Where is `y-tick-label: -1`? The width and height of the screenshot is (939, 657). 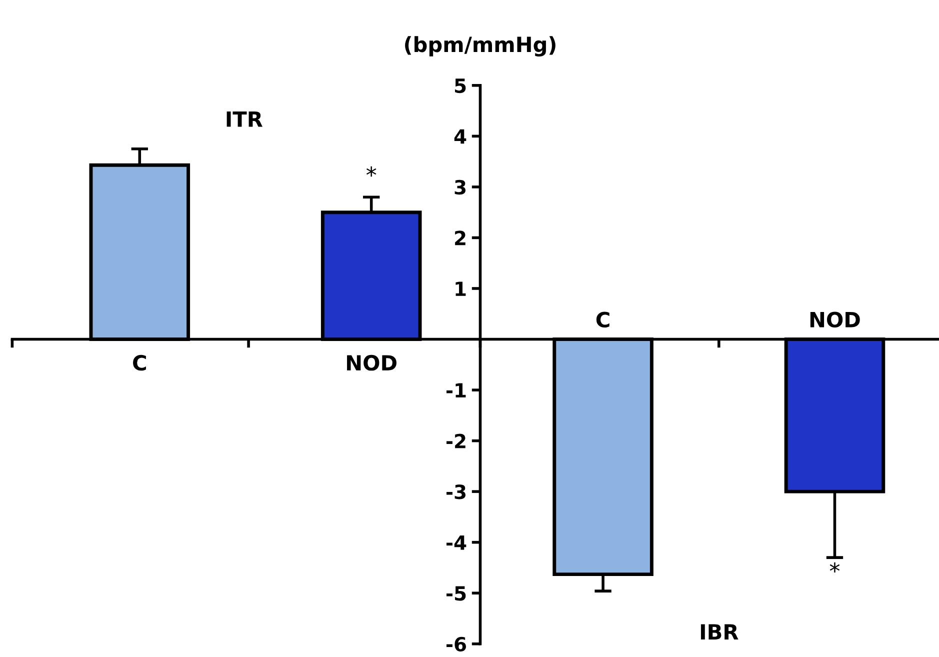
y-tick-label: -1 is located at coordinates (456, 390).